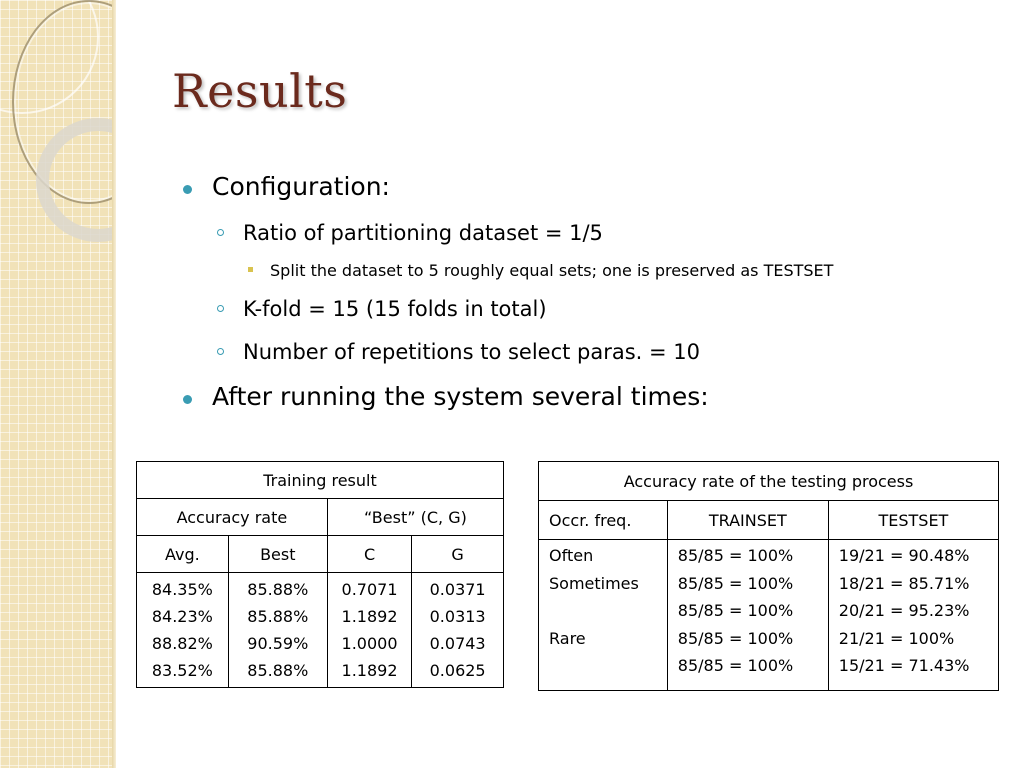  I want to click on table-cell: 0.0743, so click(457, 643).